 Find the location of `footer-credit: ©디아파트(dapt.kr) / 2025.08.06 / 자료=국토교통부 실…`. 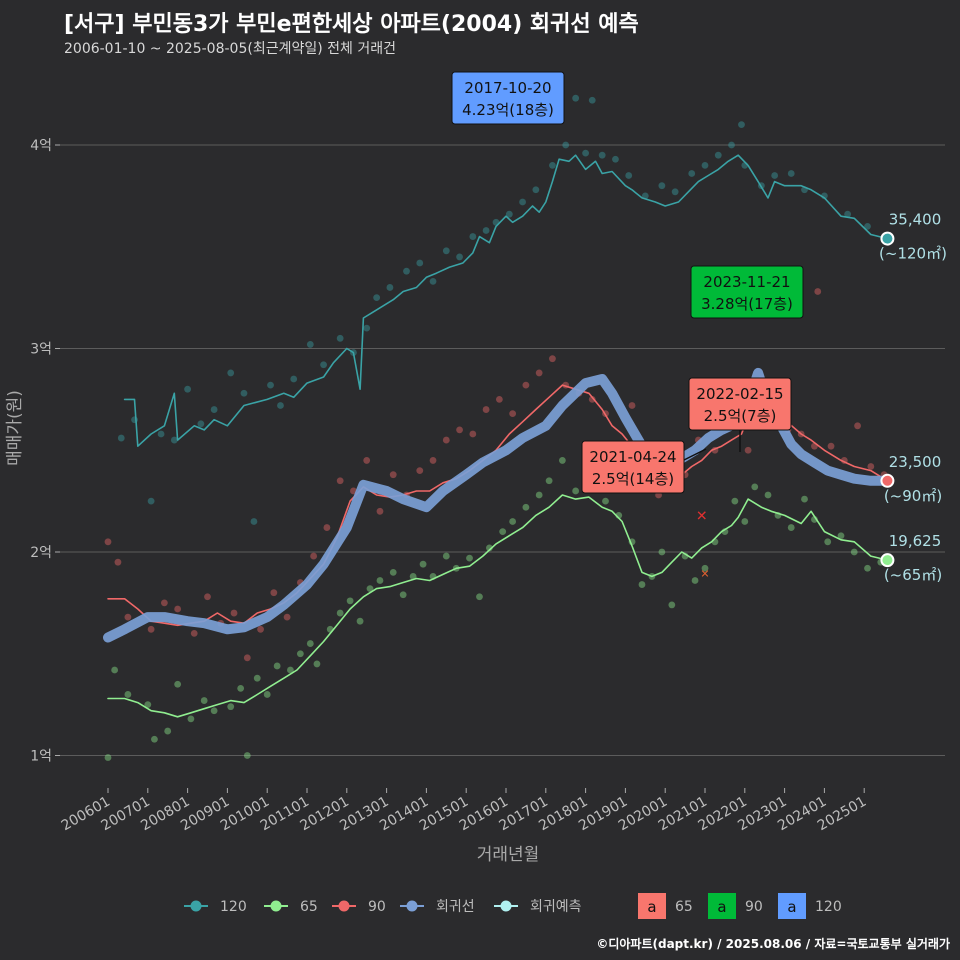

footer-credit: ©디아파트(dapt.kr) / 2025.08.06 / 자료=국토교통부 실… is located at coordinates (773, 944).